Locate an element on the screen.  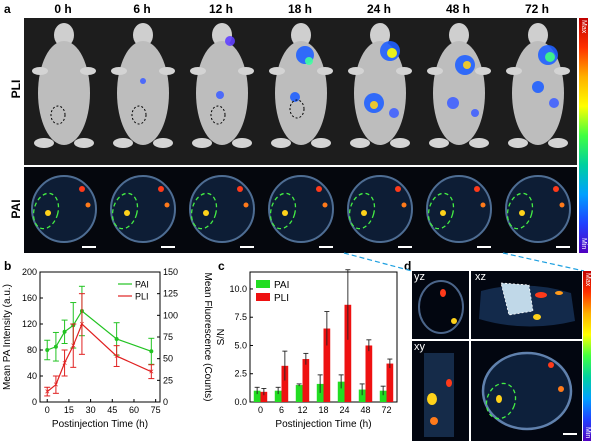
y-tick-label: 0 is located at coordinates (34, 402).